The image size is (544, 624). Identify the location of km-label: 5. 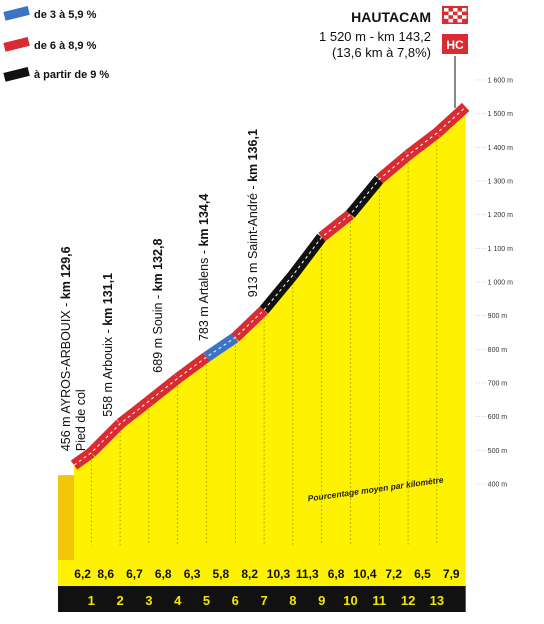
(206, 600).